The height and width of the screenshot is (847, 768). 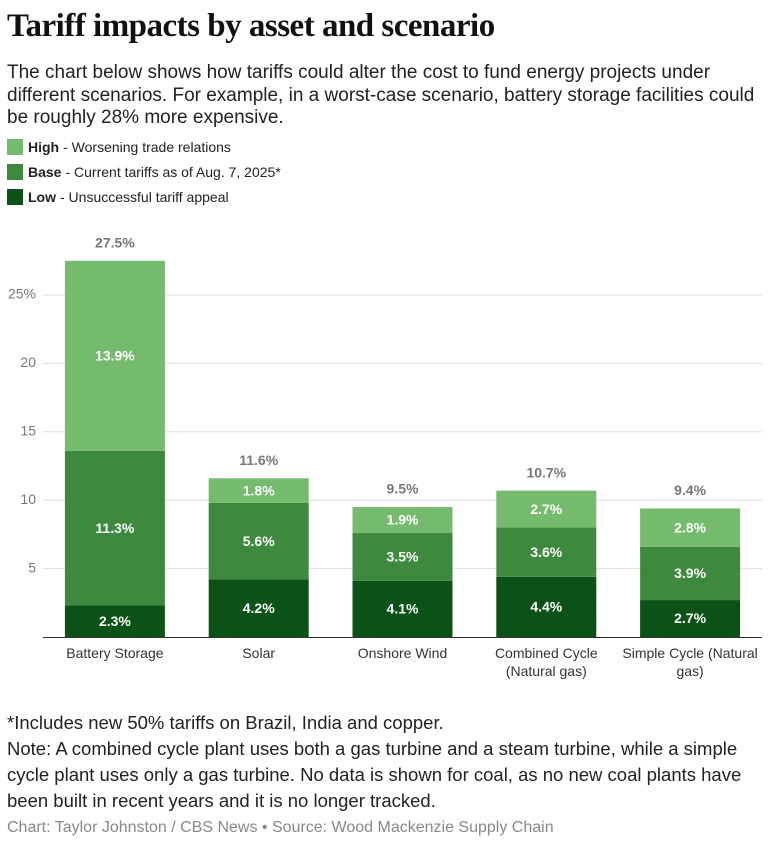 I want to click on value-label: 1.8%, so click(x=259, y=490).